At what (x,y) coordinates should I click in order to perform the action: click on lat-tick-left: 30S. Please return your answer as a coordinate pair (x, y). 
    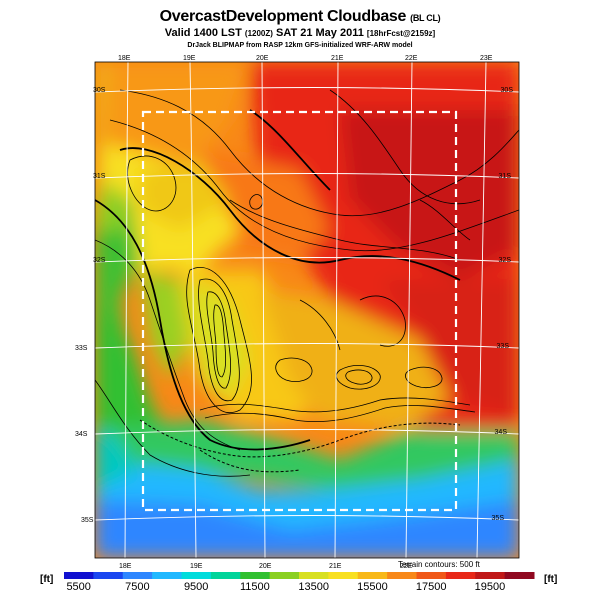
    Looking at the image, I should click on (99, 90).